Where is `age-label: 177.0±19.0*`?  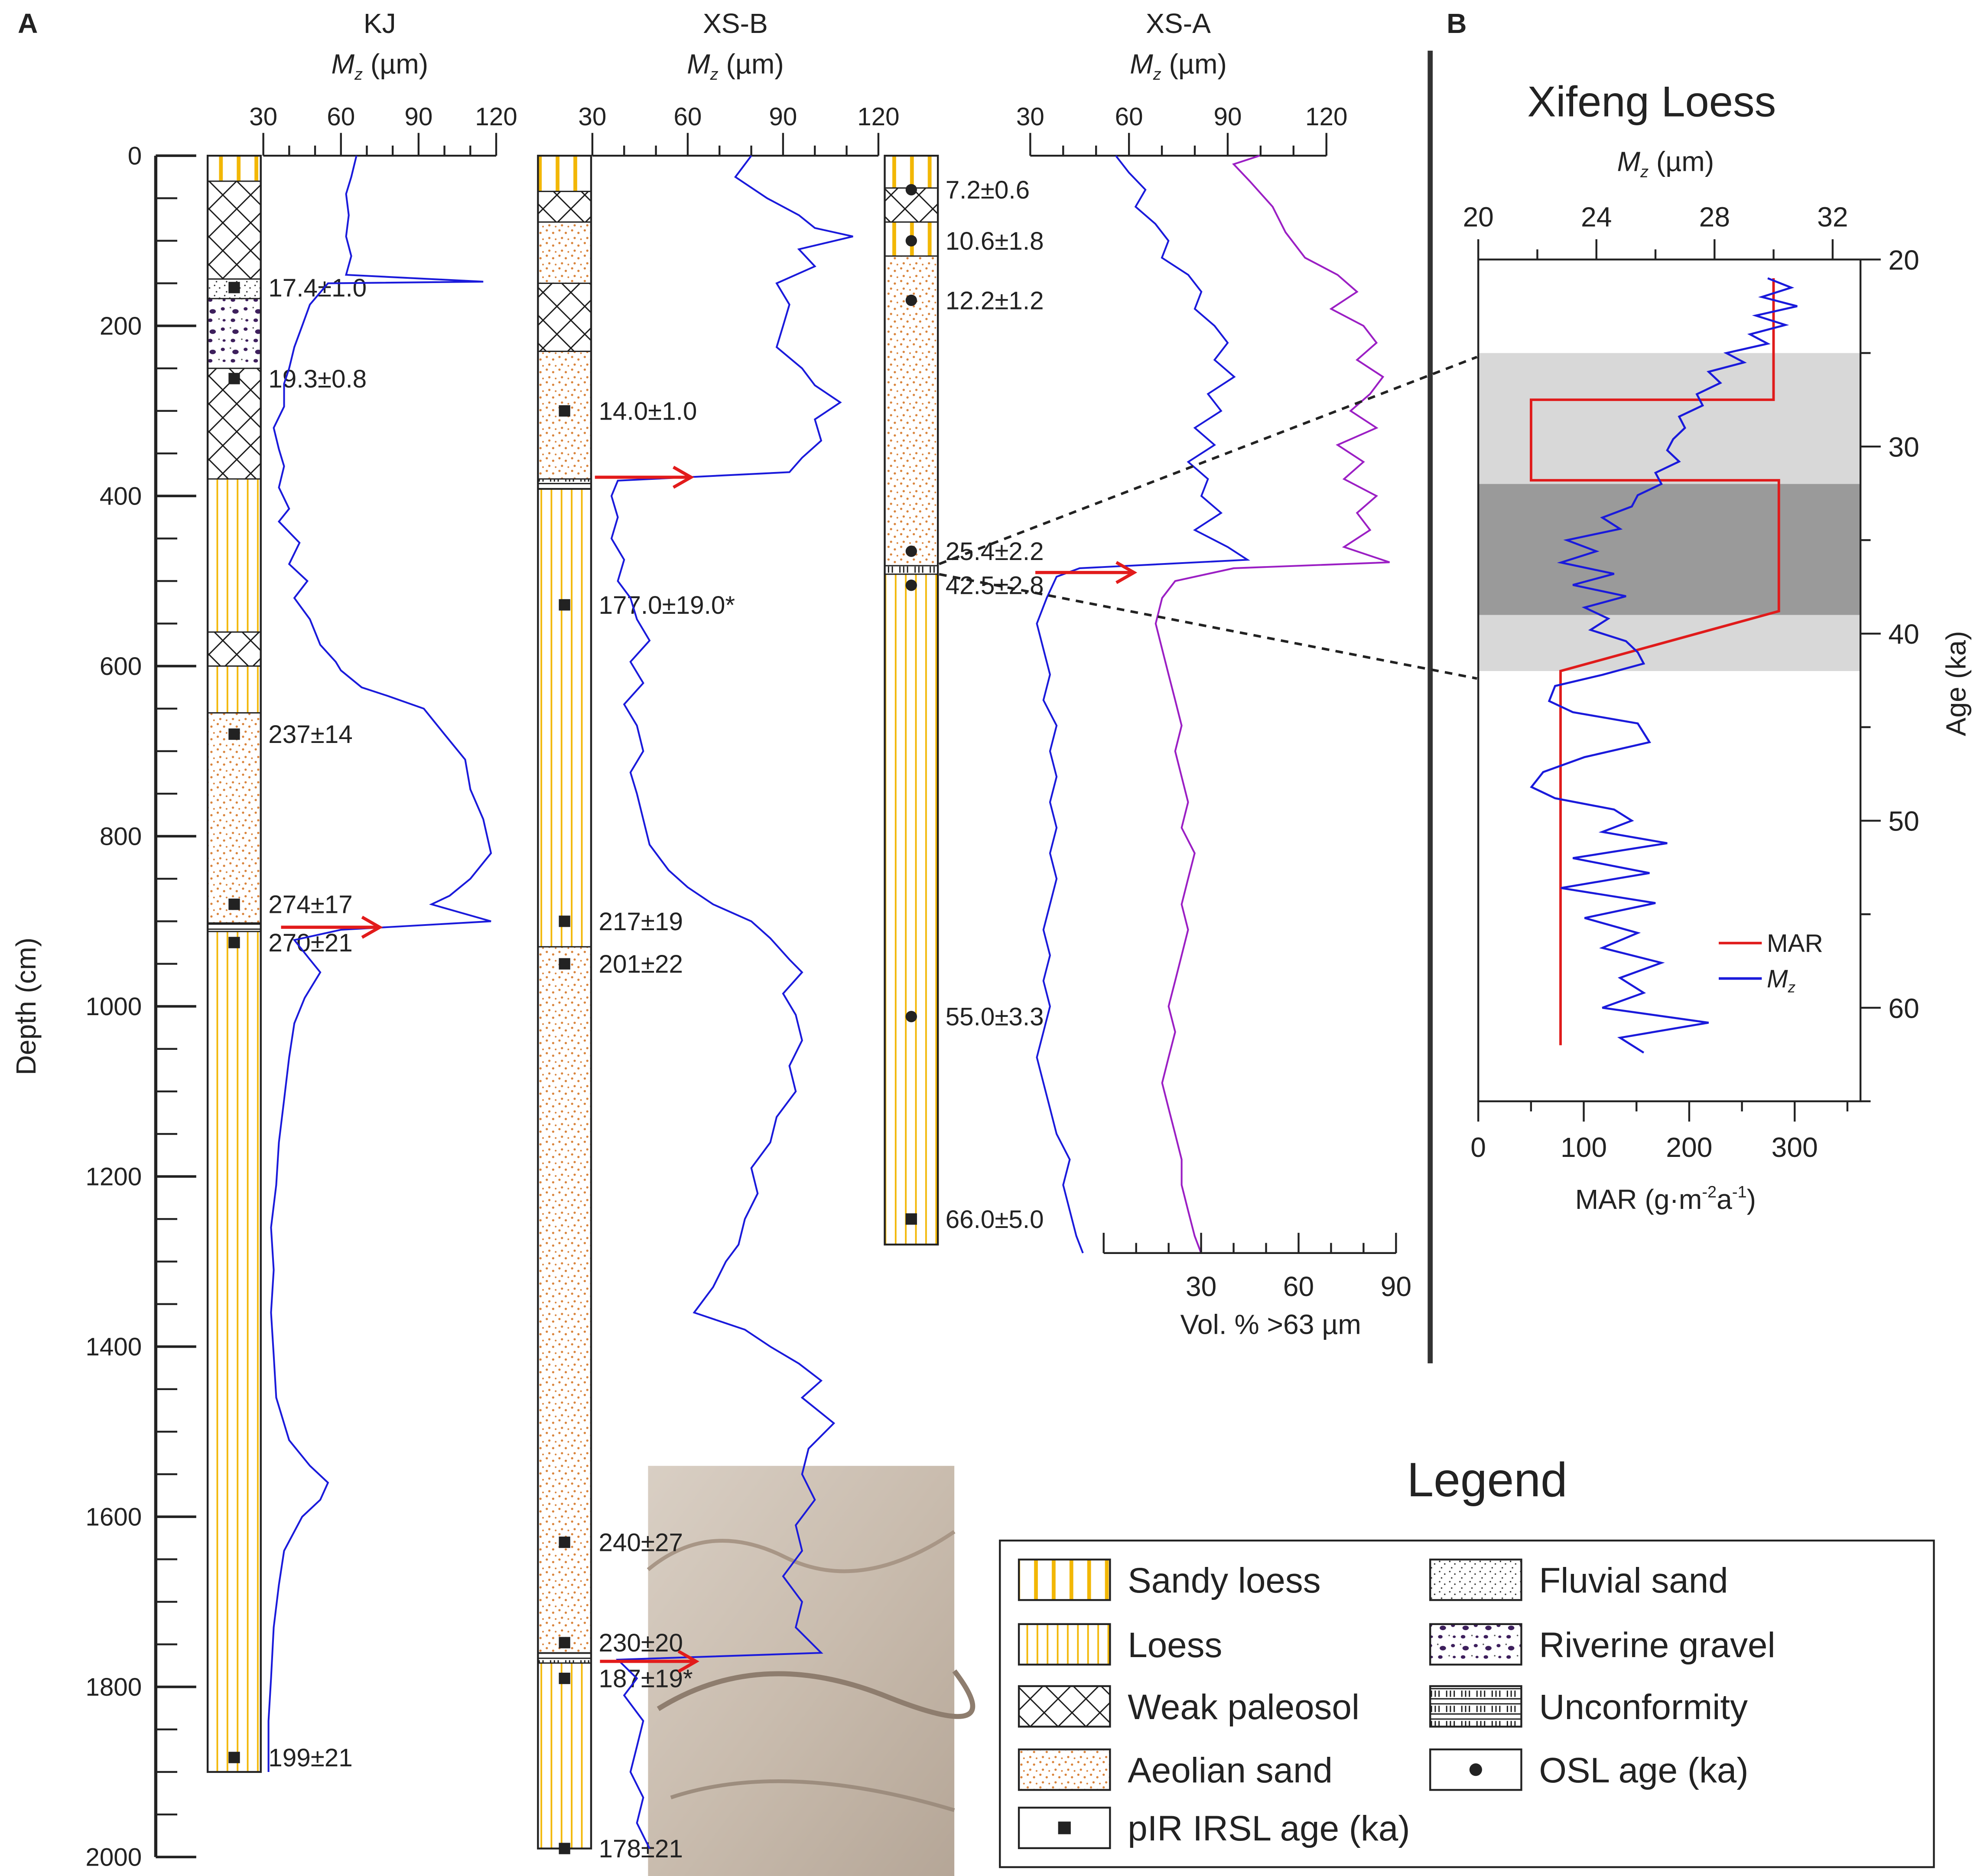
age-label: 177.0±19.0* is located at coordinates (667, 605).